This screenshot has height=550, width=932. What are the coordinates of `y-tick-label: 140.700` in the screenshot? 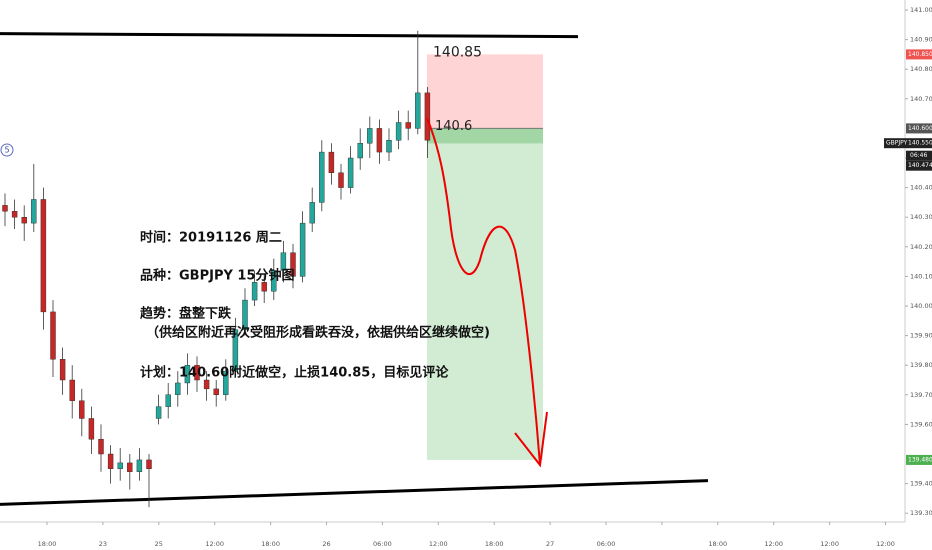 It's located at (921, 99).